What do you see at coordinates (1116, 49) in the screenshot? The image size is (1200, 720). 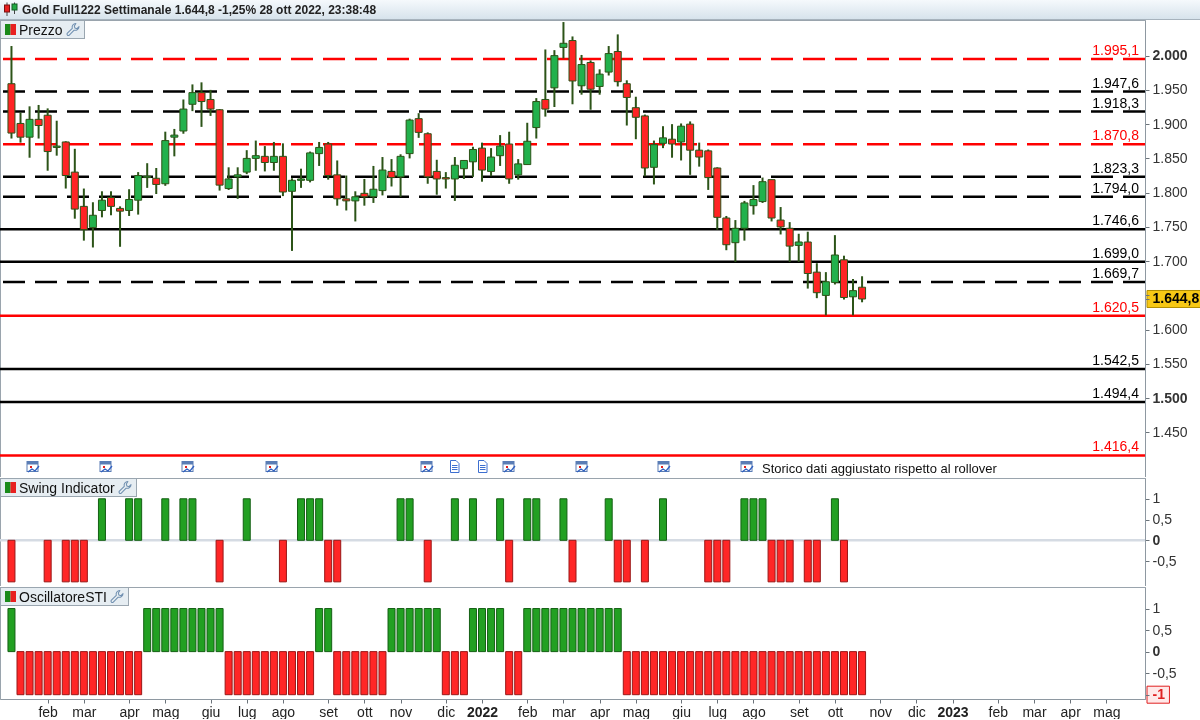 I see `ref-line-label: 1.995,1` at bounding box center [1116, 49].